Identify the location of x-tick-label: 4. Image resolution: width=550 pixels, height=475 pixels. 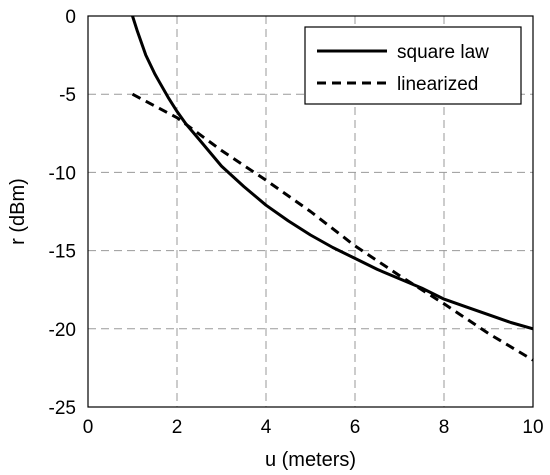
(266, 427).